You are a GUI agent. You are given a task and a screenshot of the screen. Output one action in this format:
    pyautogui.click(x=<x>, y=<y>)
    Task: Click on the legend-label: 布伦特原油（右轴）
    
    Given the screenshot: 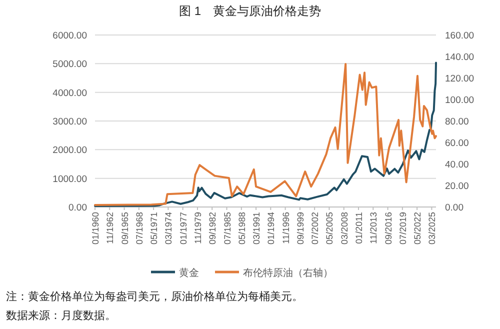 What is the action you would take?
    pyautogui.click(x=288, y=273)
    